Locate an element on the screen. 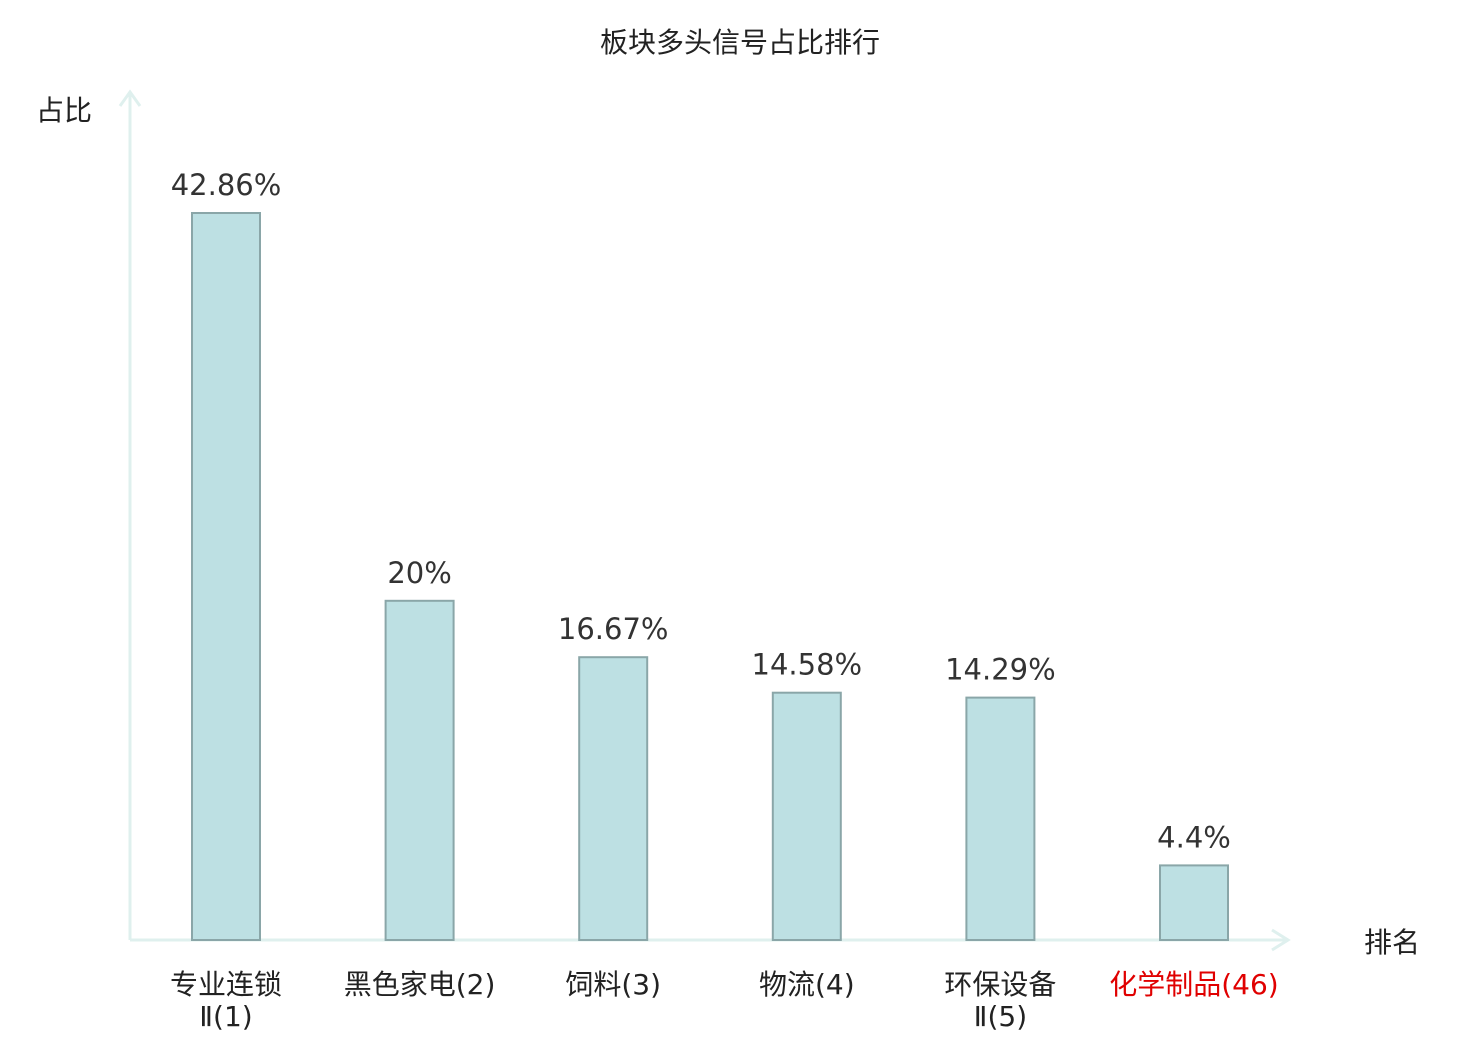 The height and width of the screenshot is (1040, 1480). data-label-6: 4.4% is located at coordinates (1194, 837).